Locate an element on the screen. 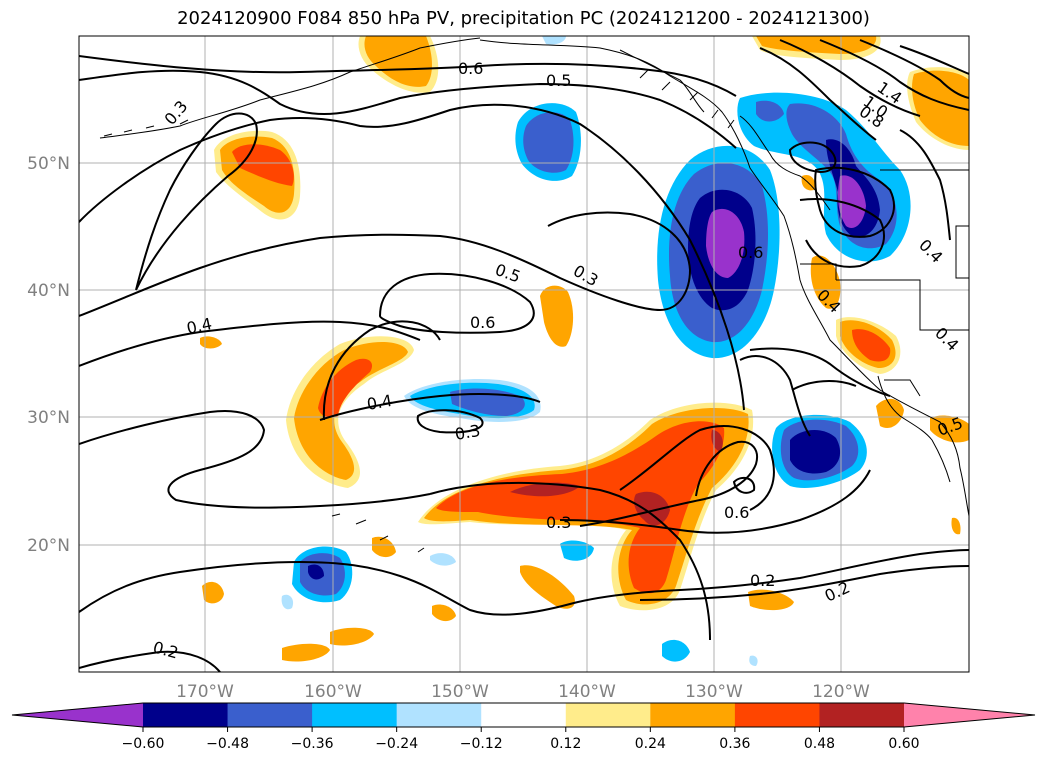  colorbar-extend-low is located at coordinates (77, 715).